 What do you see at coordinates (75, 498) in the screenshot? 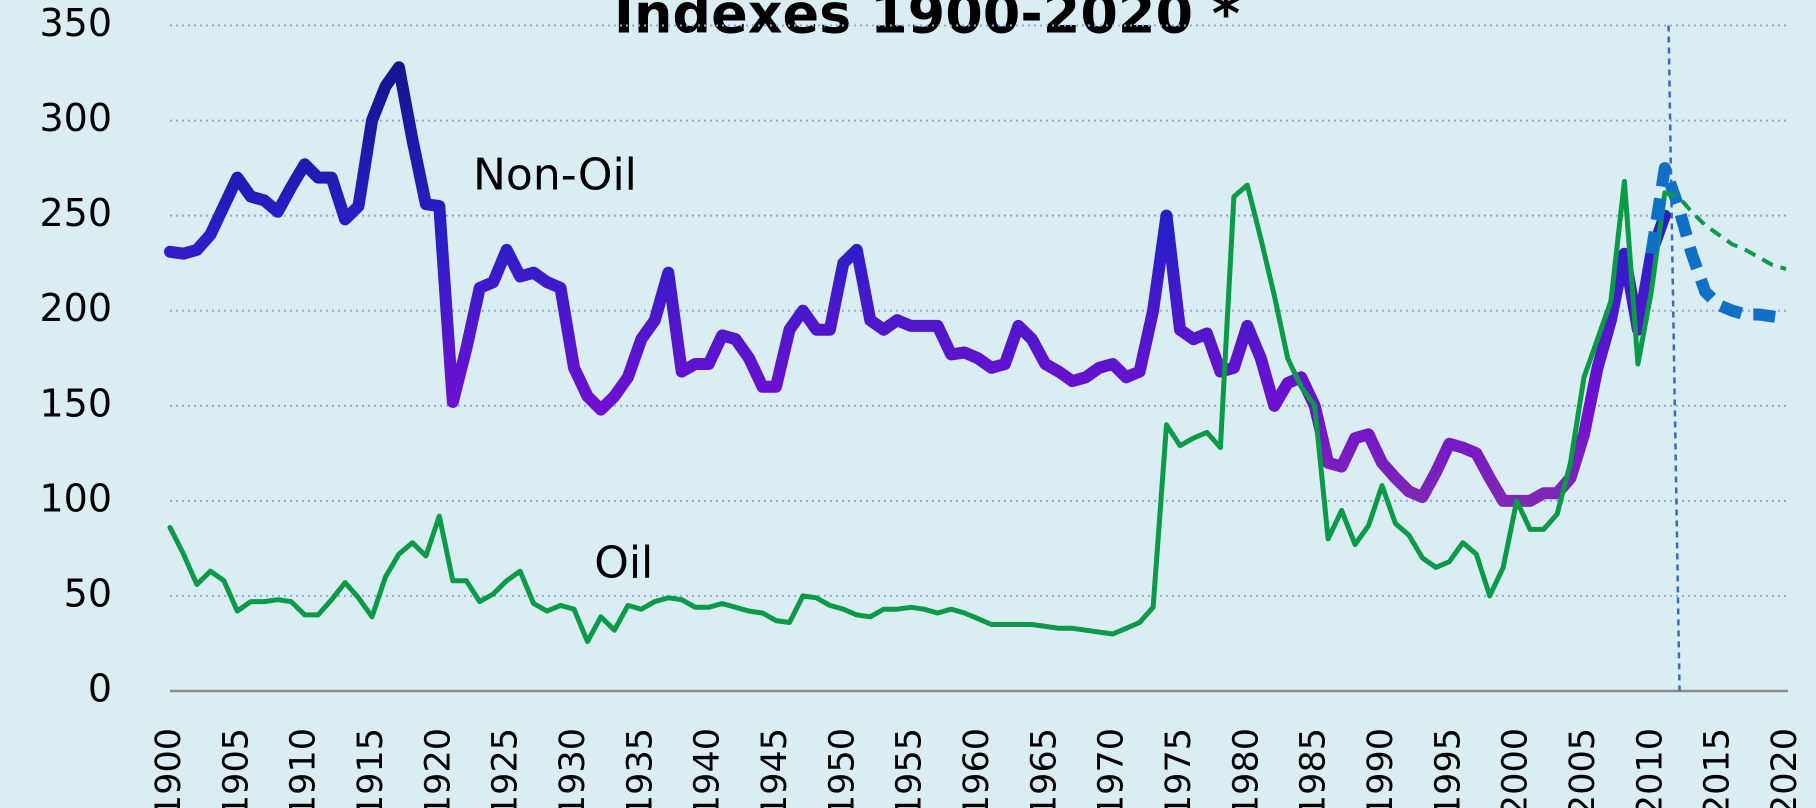
I see `y-tick-label: 100` at bounding box center [75, 498].